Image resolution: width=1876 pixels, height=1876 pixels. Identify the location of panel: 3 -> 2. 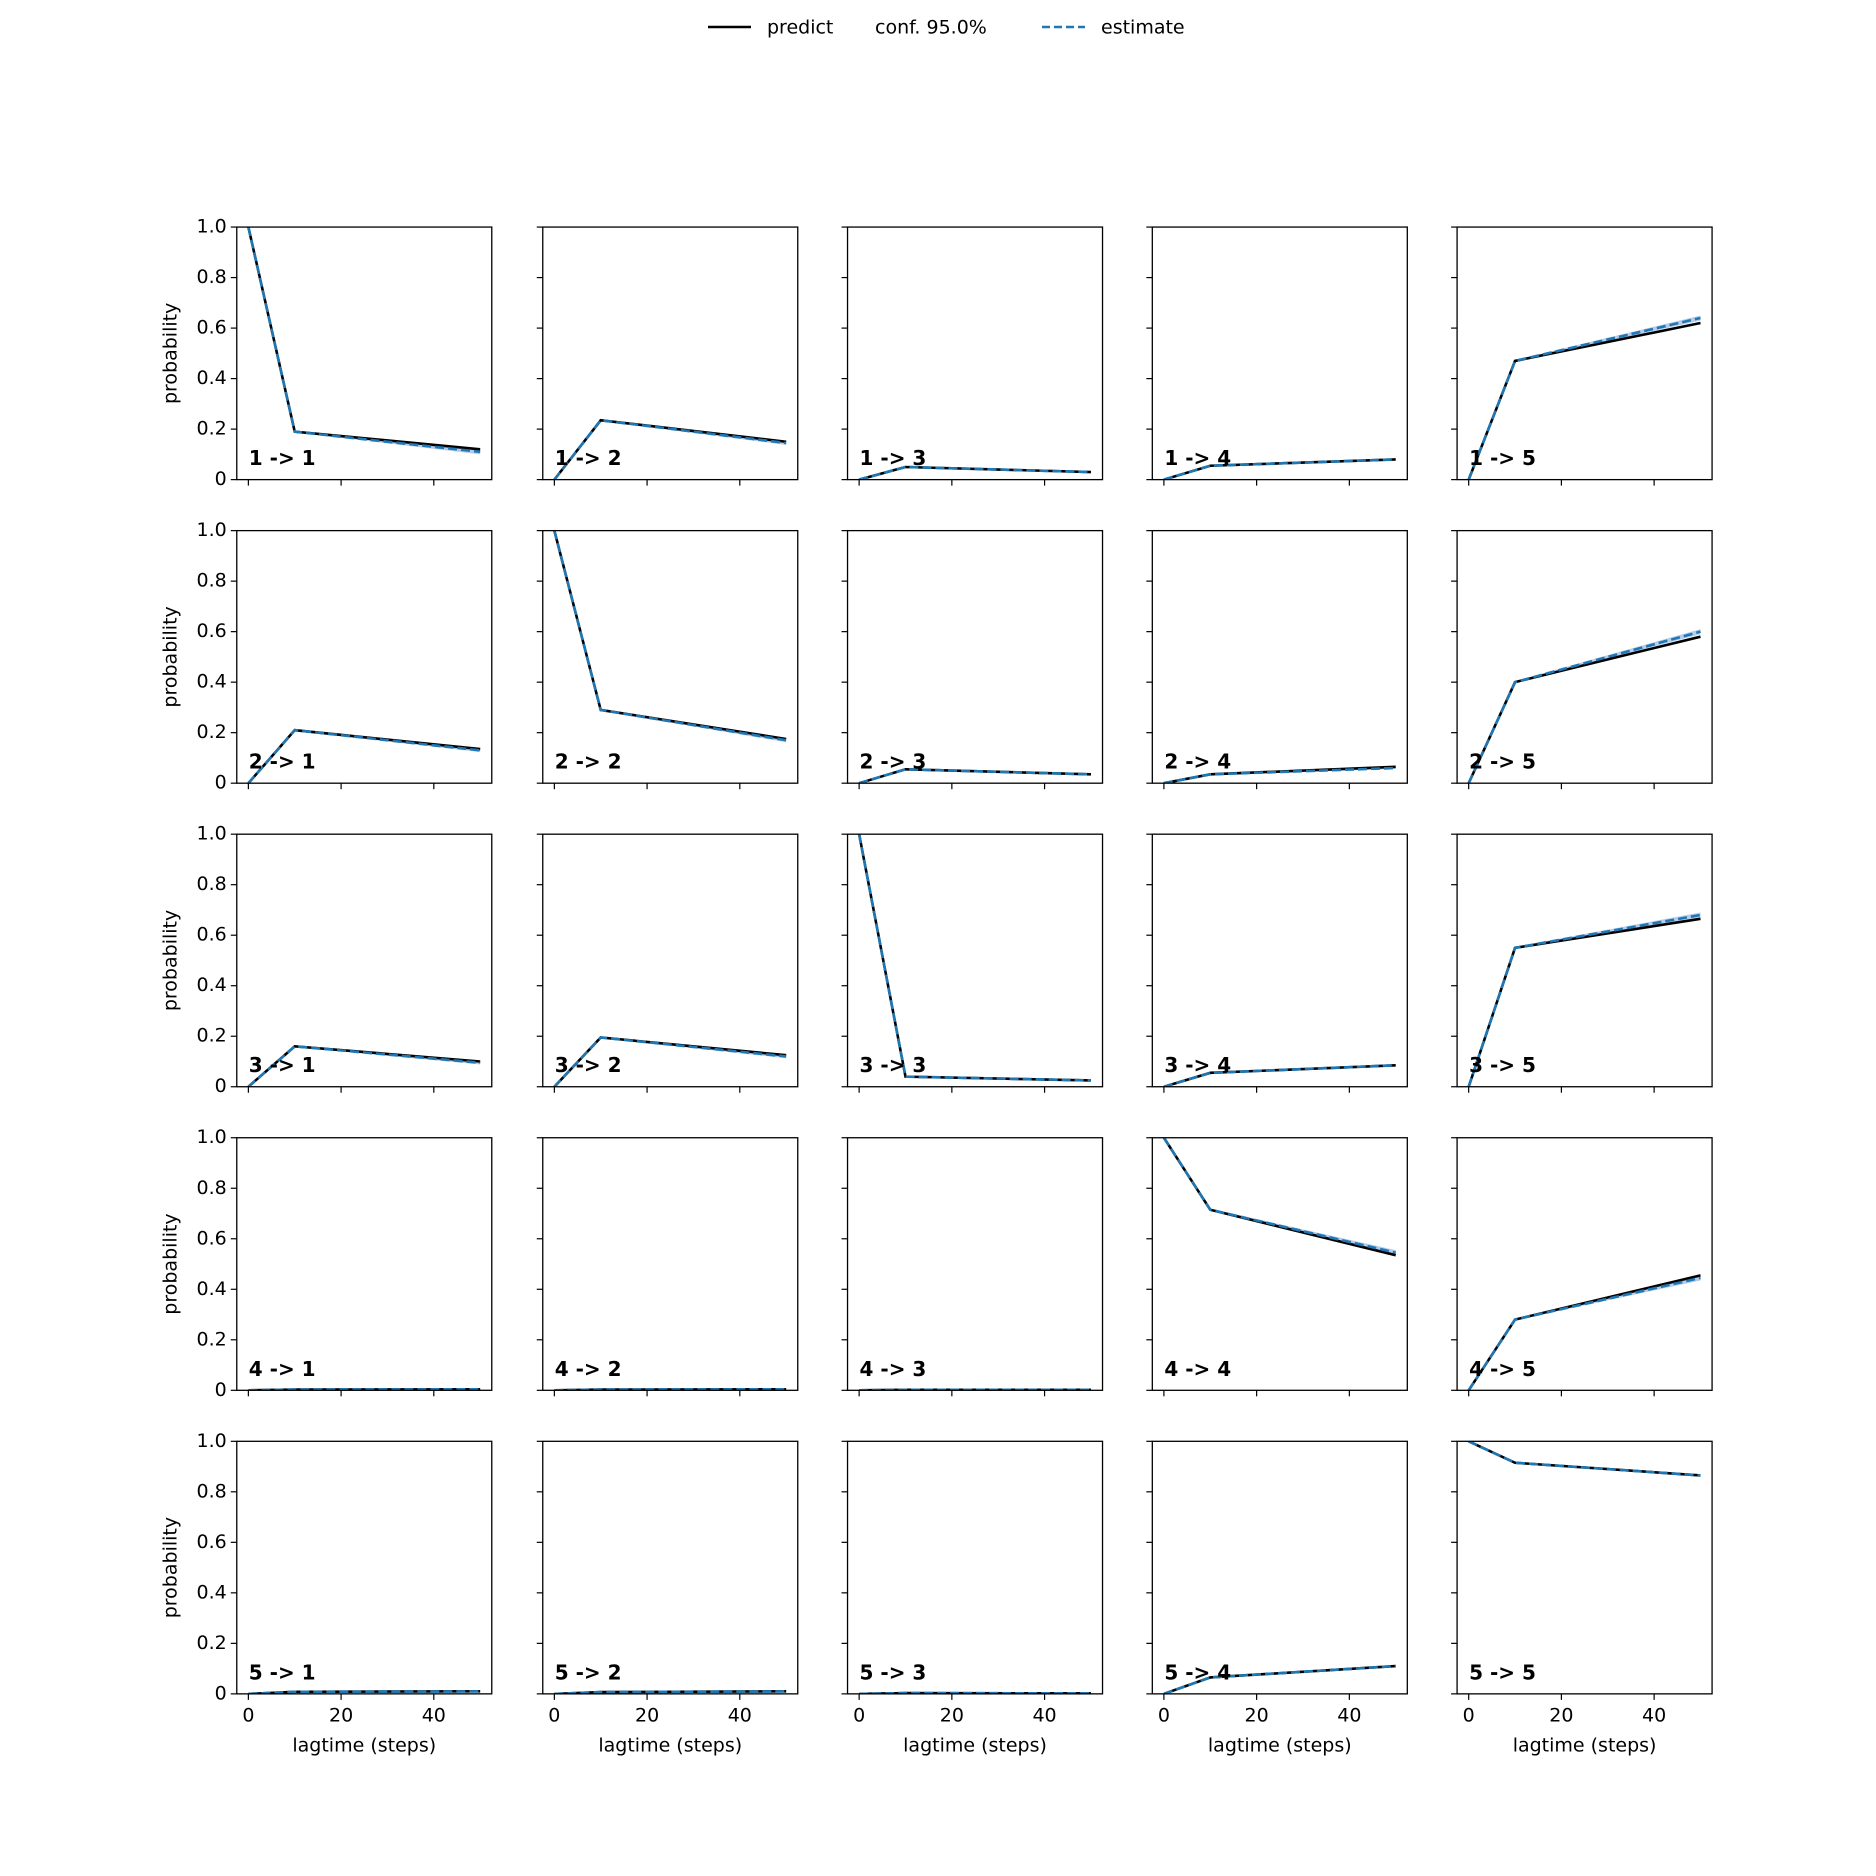
(667, 963).